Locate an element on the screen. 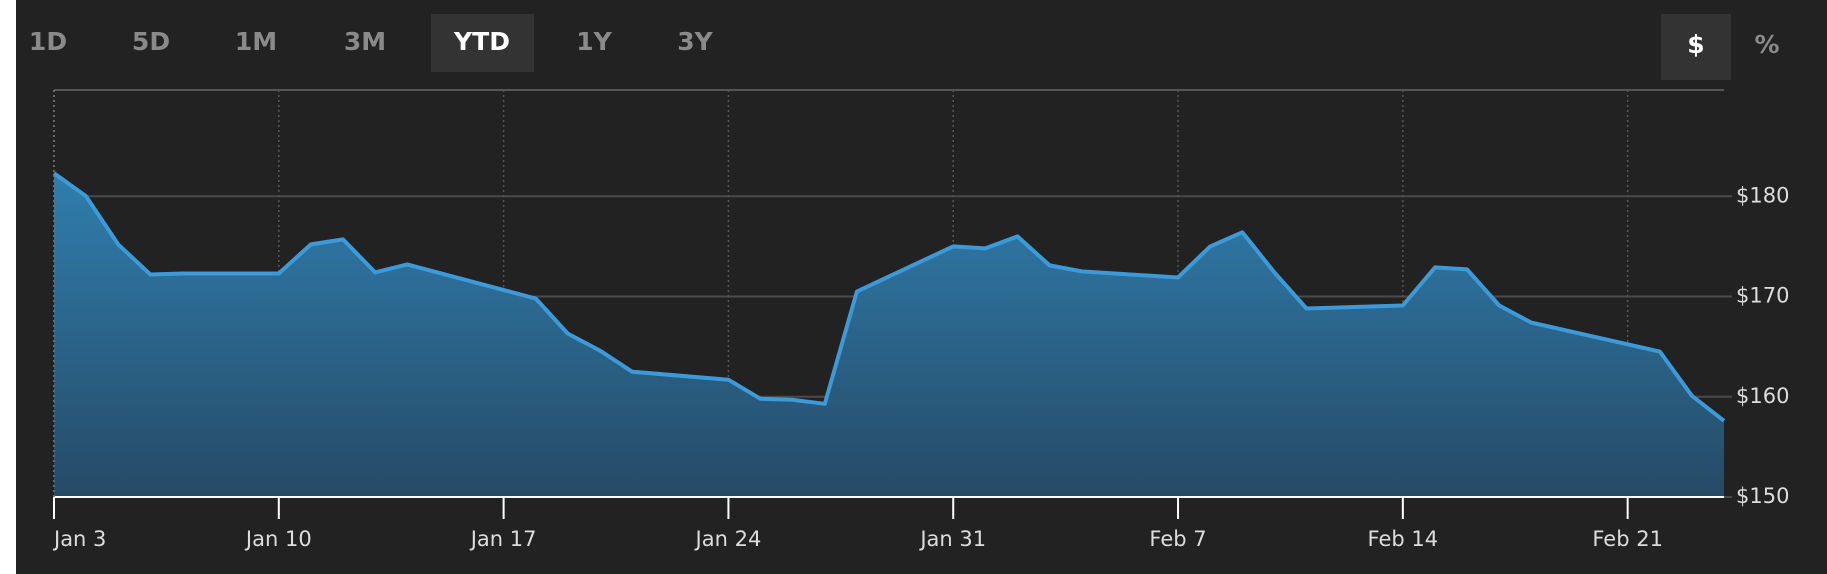 This screenshot has width=1827, height=574. range-tab: 3Y is located at coordinates (695, 41).